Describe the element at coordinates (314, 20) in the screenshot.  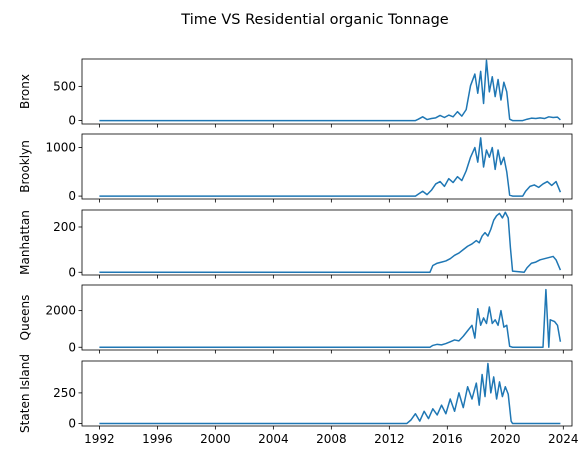
I see `chart-title: Time VS Residential organic Tonnage` at that location.